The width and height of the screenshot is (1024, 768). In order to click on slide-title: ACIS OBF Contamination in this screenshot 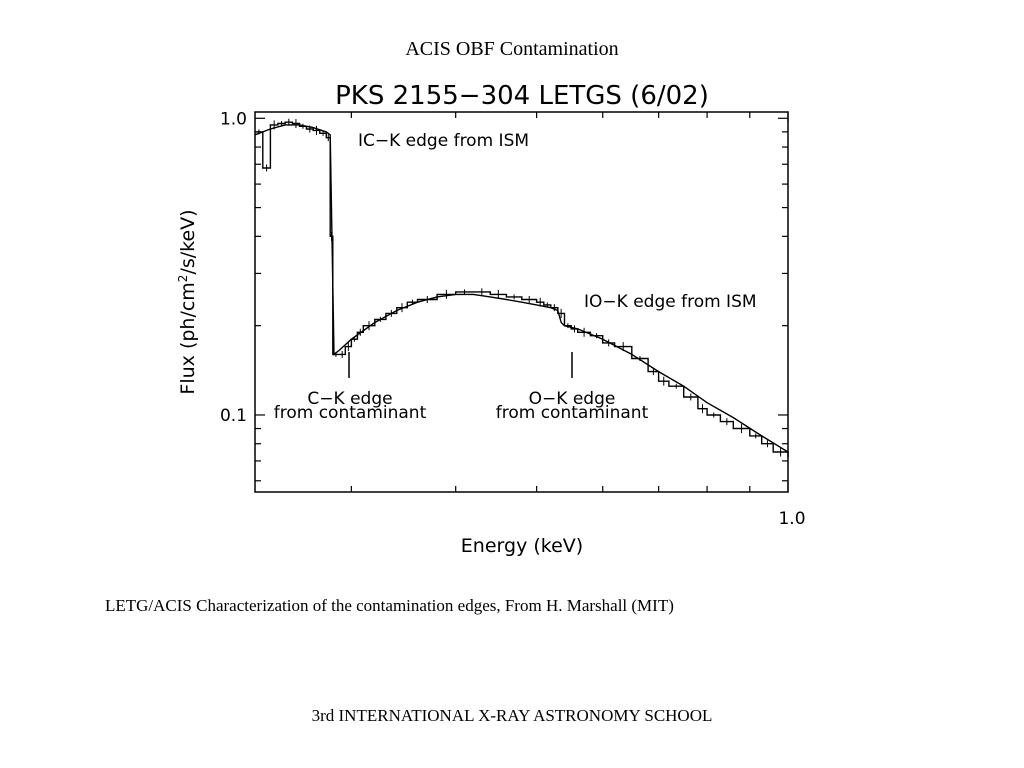, I will do `click(512, 49)`.